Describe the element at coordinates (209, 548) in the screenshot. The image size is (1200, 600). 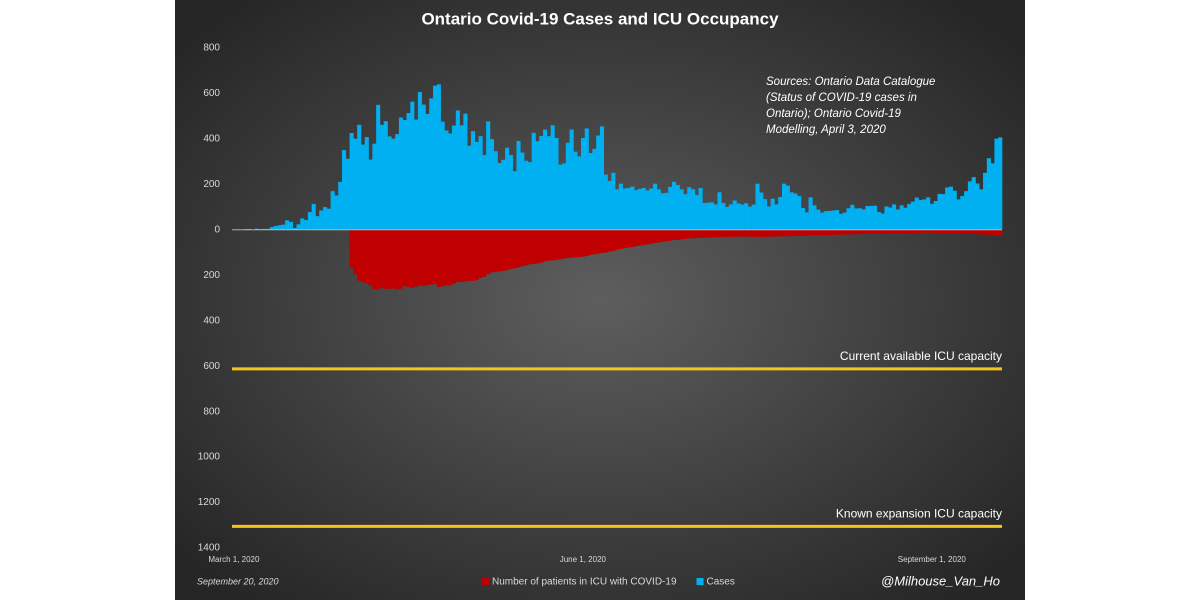
I see `y-tick-label: 1400` at that location.